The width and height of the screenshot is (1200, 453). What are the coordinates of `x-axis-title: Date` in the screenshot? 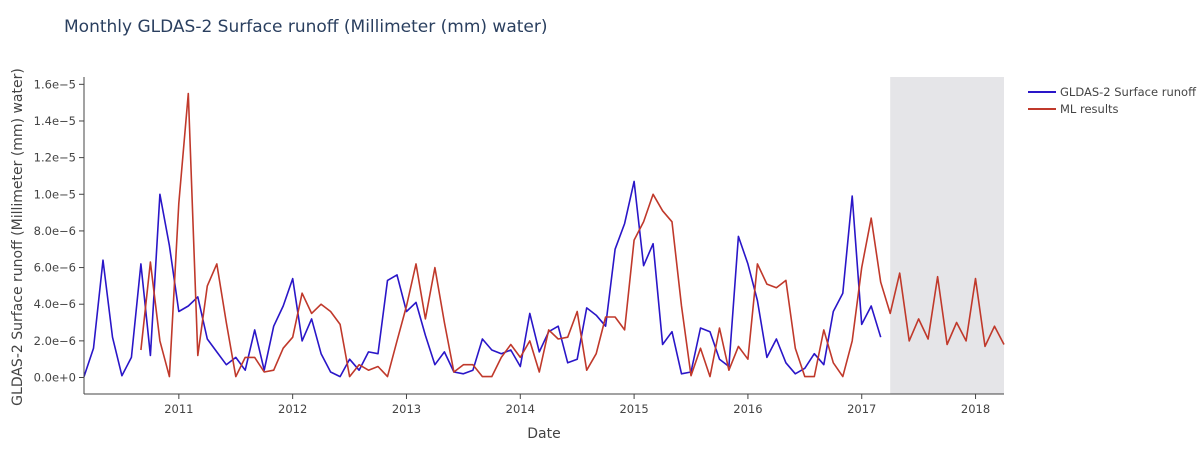 It's located at (543, 434).